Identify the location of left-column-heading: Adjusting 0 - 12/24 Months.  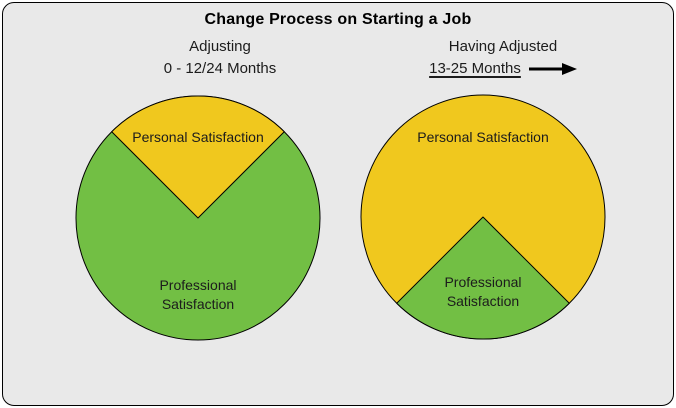
(220, 58).